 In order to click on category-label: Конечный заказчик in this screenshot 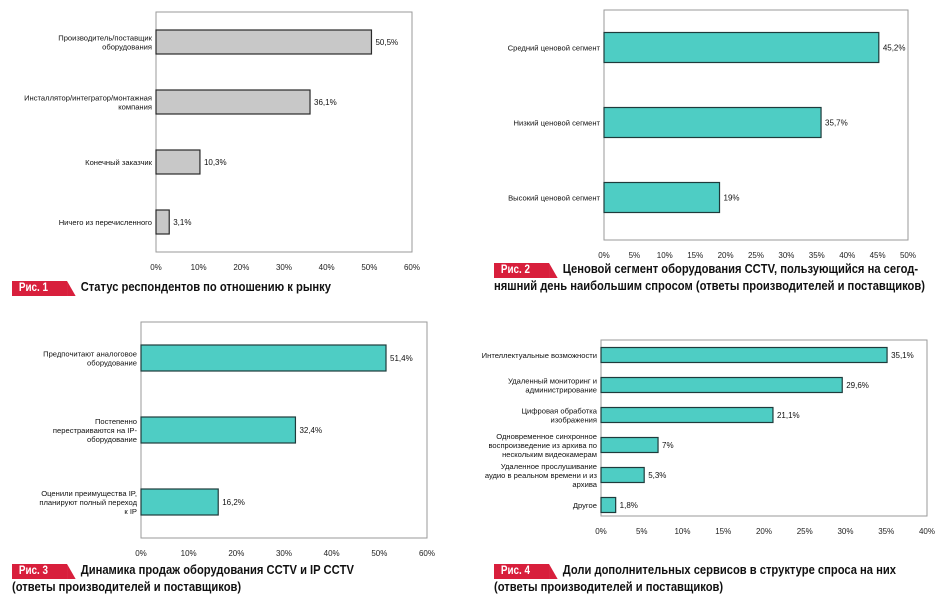, I will do `click(119, 162)`.